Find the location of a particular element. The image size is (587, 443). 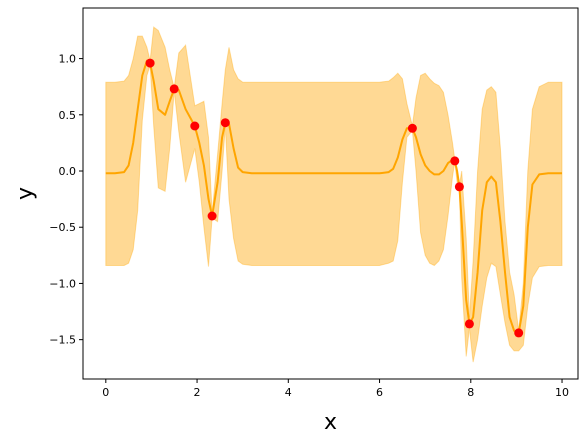

x-tick-label: 2 is located at coordinates (197, 392).